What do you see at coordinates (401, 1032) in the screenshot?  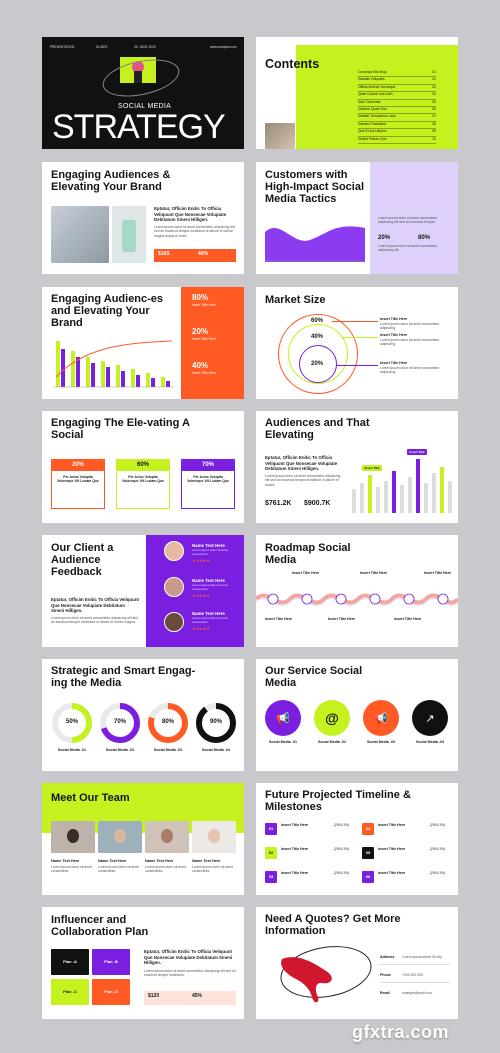 I see `watermark: gfxtra.com` at bounding box center [401, 1032].